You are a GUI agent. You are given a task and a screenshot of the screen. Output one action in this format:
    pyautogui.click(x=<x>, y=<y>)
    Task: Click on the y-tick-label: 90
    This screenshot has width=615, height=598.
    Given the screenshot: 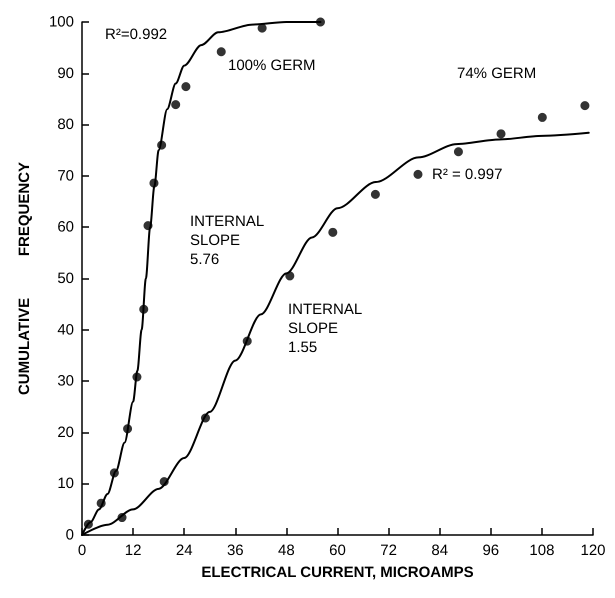 What is the action you would take?
    pyautogui.click(x=65, y=73)
    